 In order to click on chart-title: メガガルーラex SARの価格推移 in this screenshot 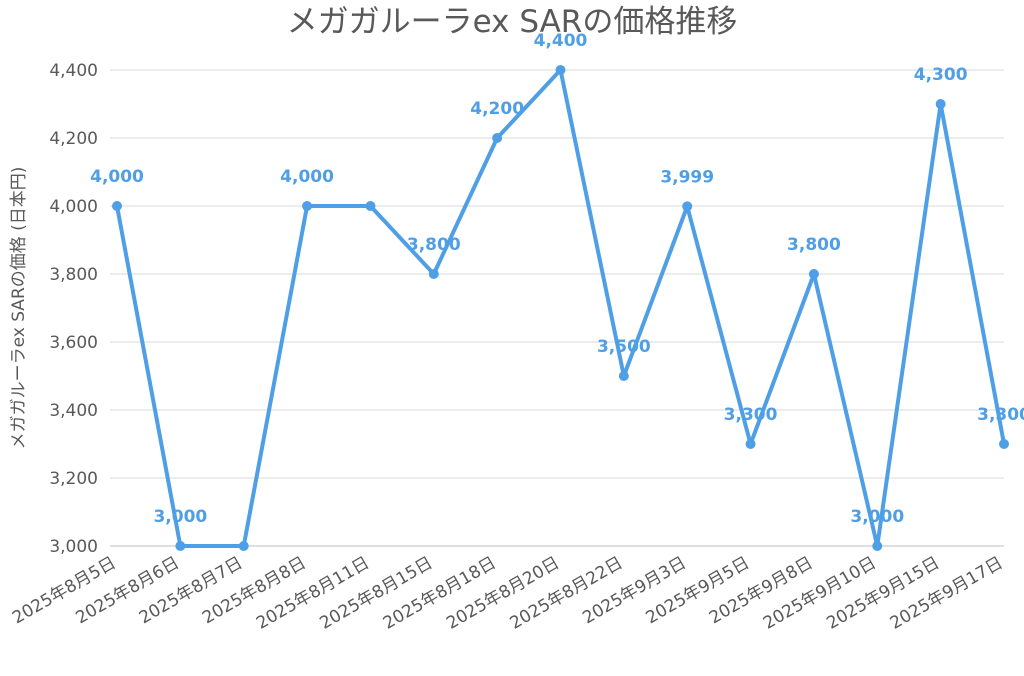, I will do `click(512, 22)`.